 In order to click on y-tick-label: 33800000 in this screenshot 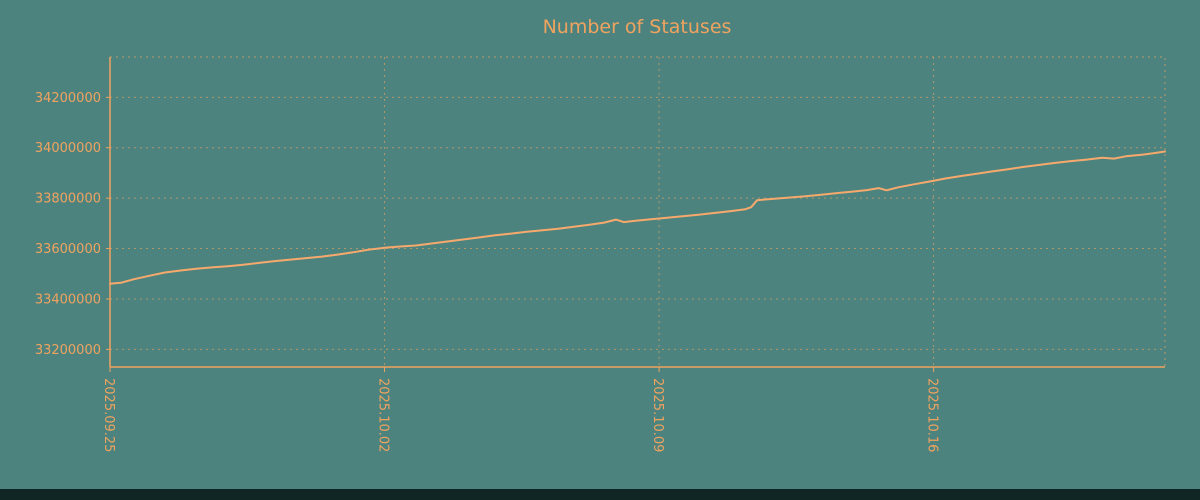, I will do `click(68, 199)`.